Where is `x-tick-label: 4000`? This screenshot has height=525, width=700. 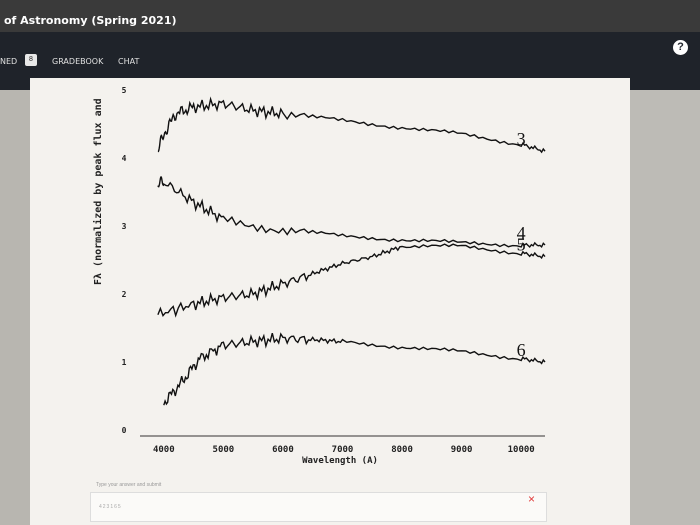 x-tick-label: 4000 is located at coordinates (164, 450).